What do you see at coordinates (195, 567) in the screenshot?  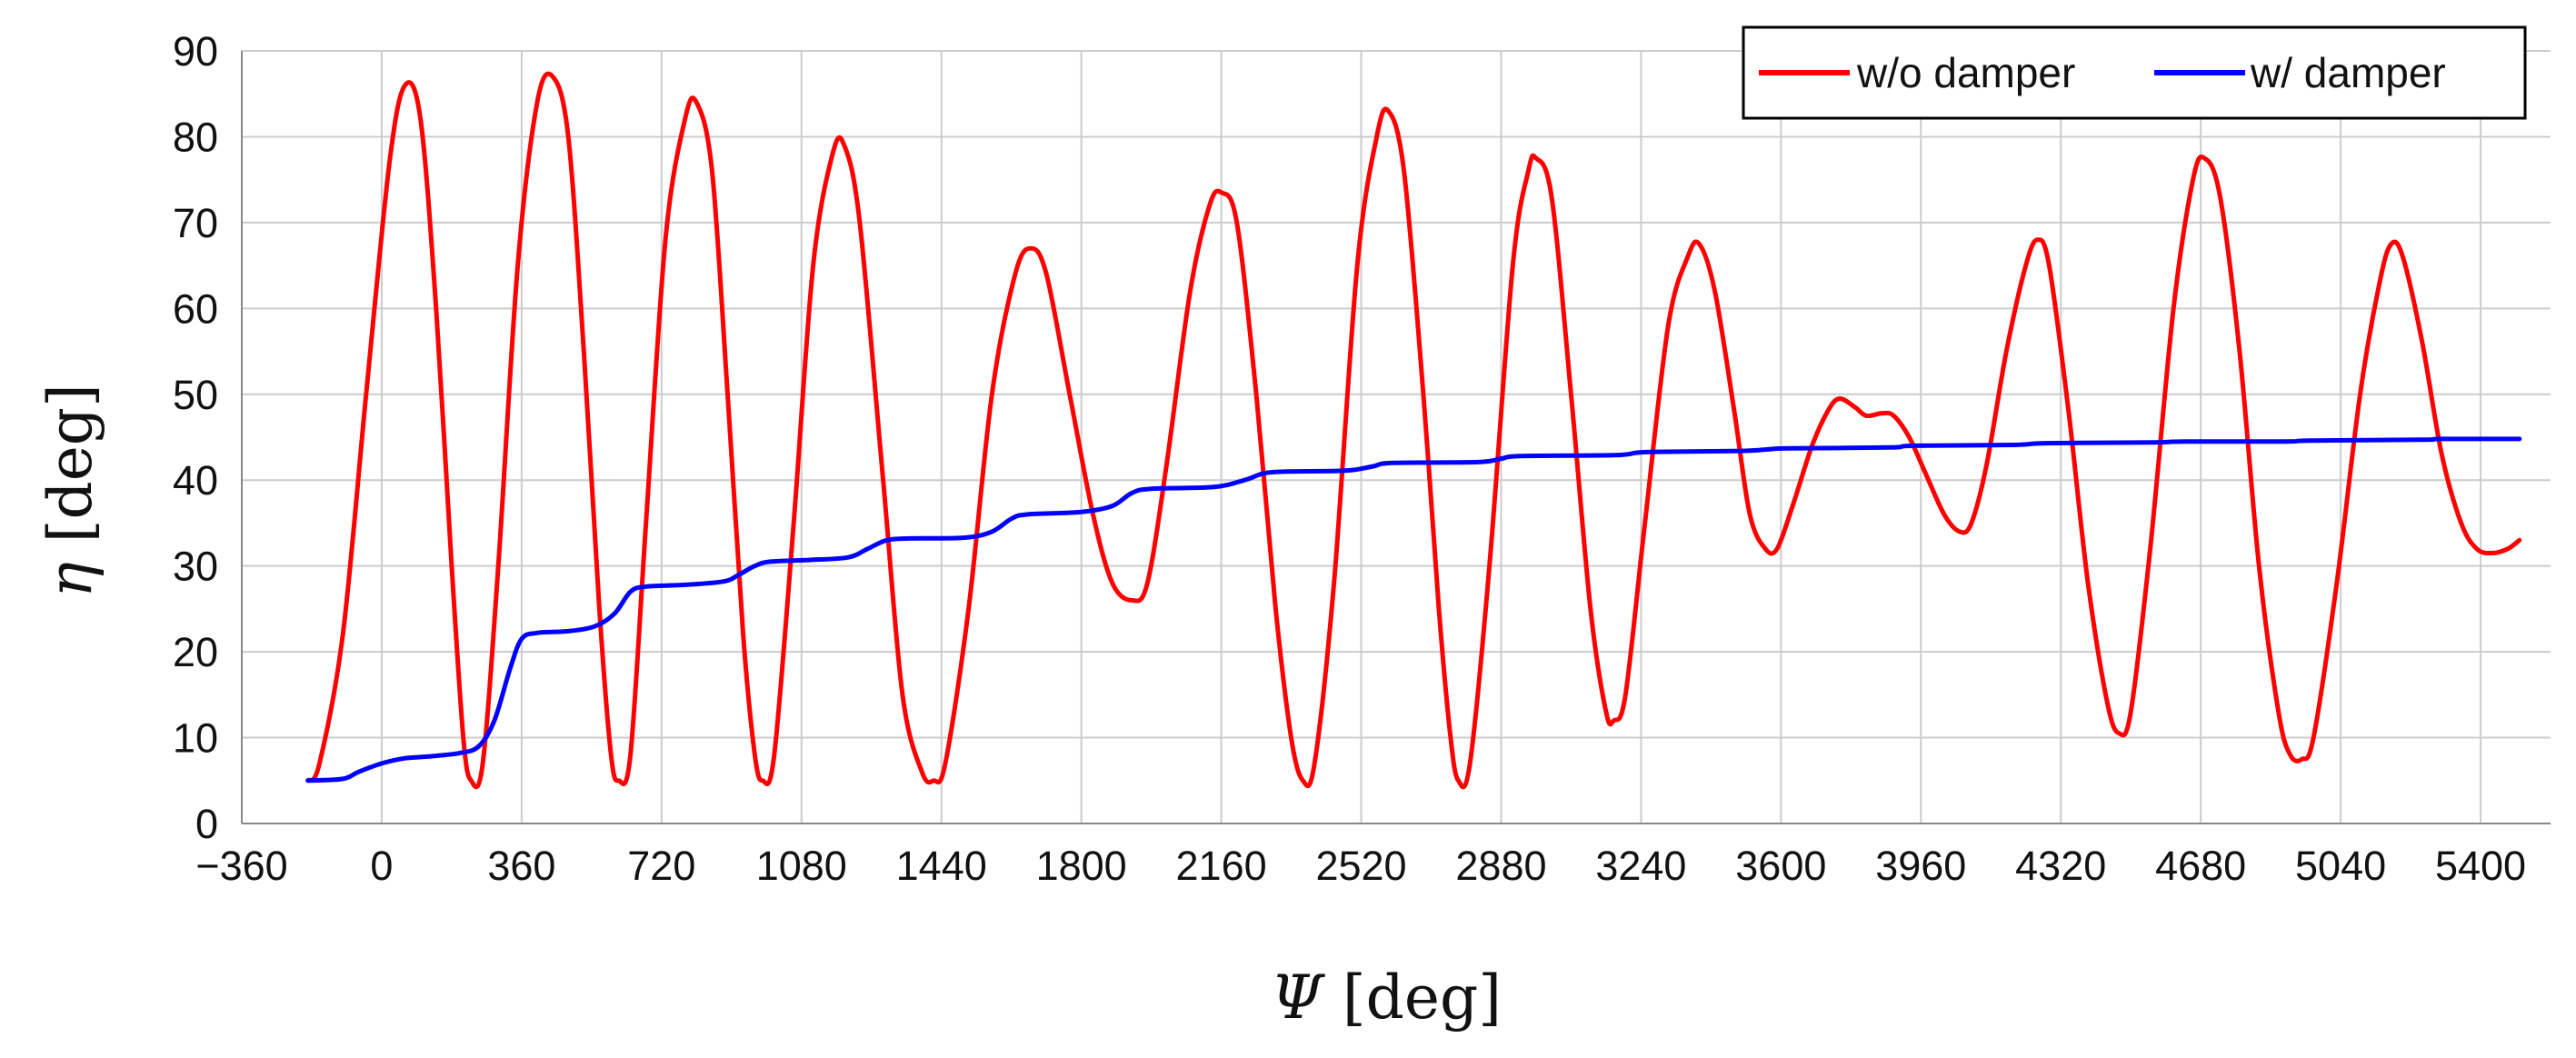 I see `y-tick-label: 30` at bounding box center [195, 567].